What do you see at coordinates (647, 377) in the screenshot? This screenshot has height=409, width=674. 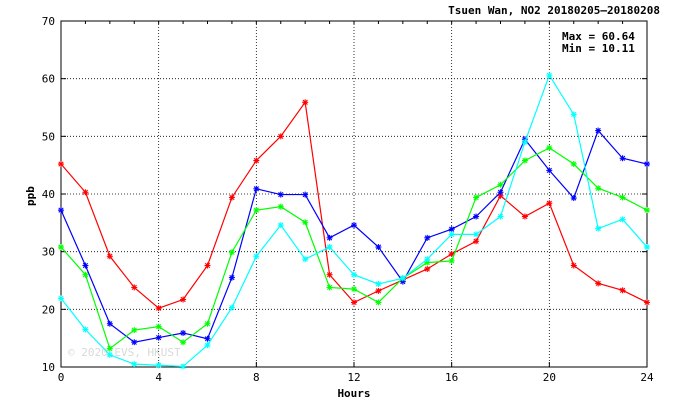 I see `x-tick-label: 24` at bounding box center [647, 377].